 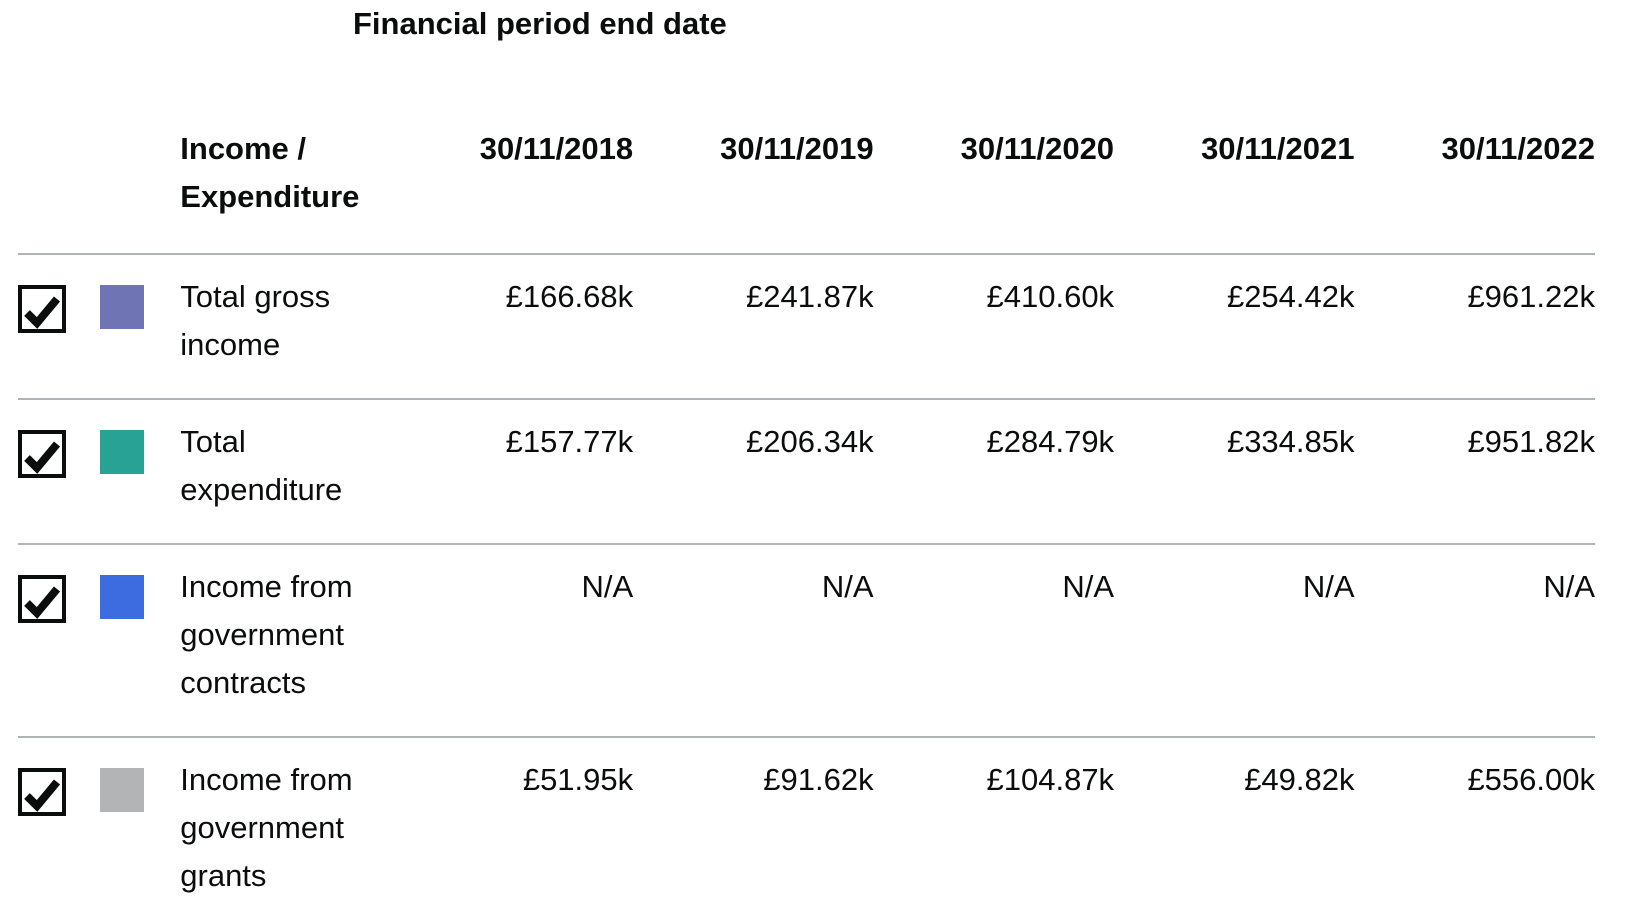 I want to click on value-cell: £91.62k, so click(x=753, y=827).